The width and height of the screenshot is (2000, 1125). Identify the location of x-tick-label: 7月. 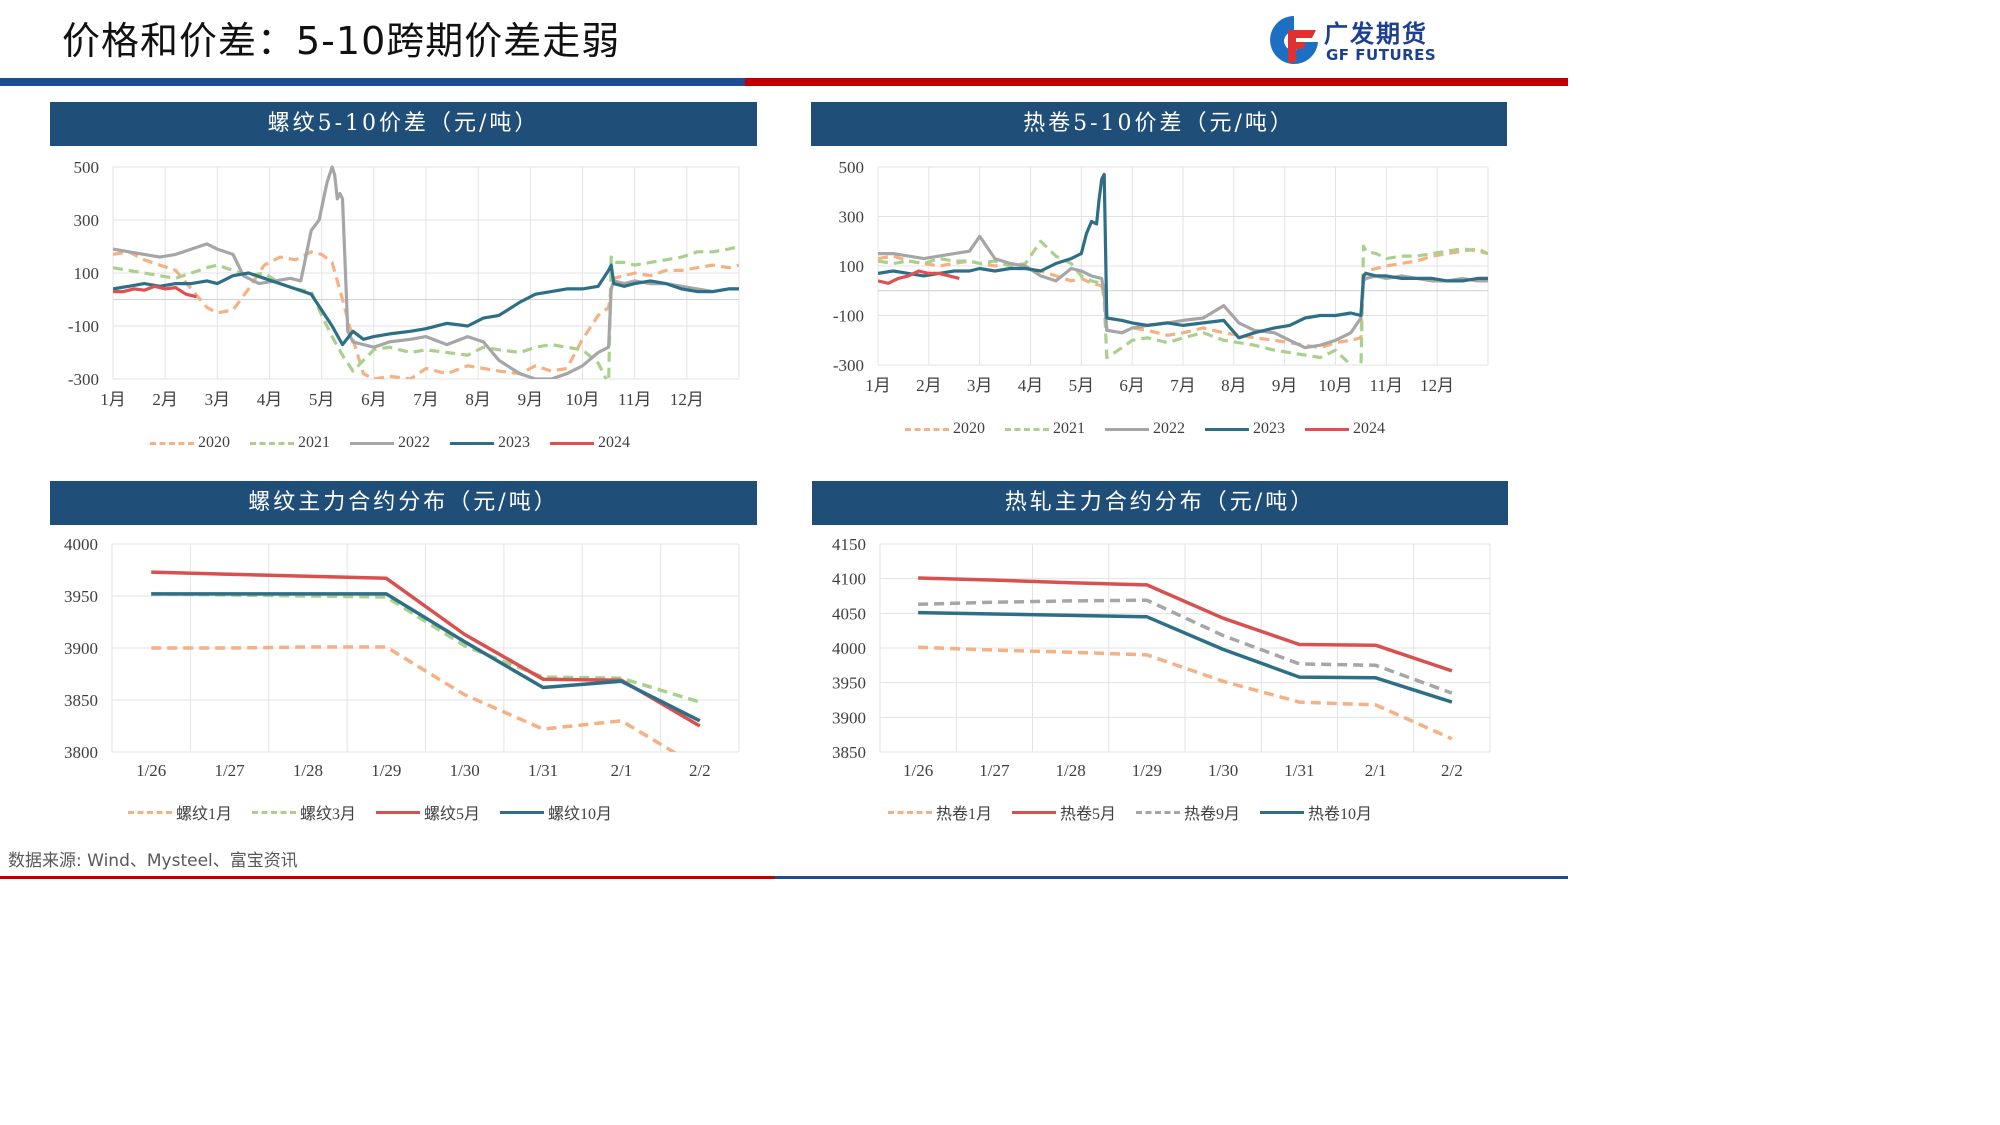
(426, 399).